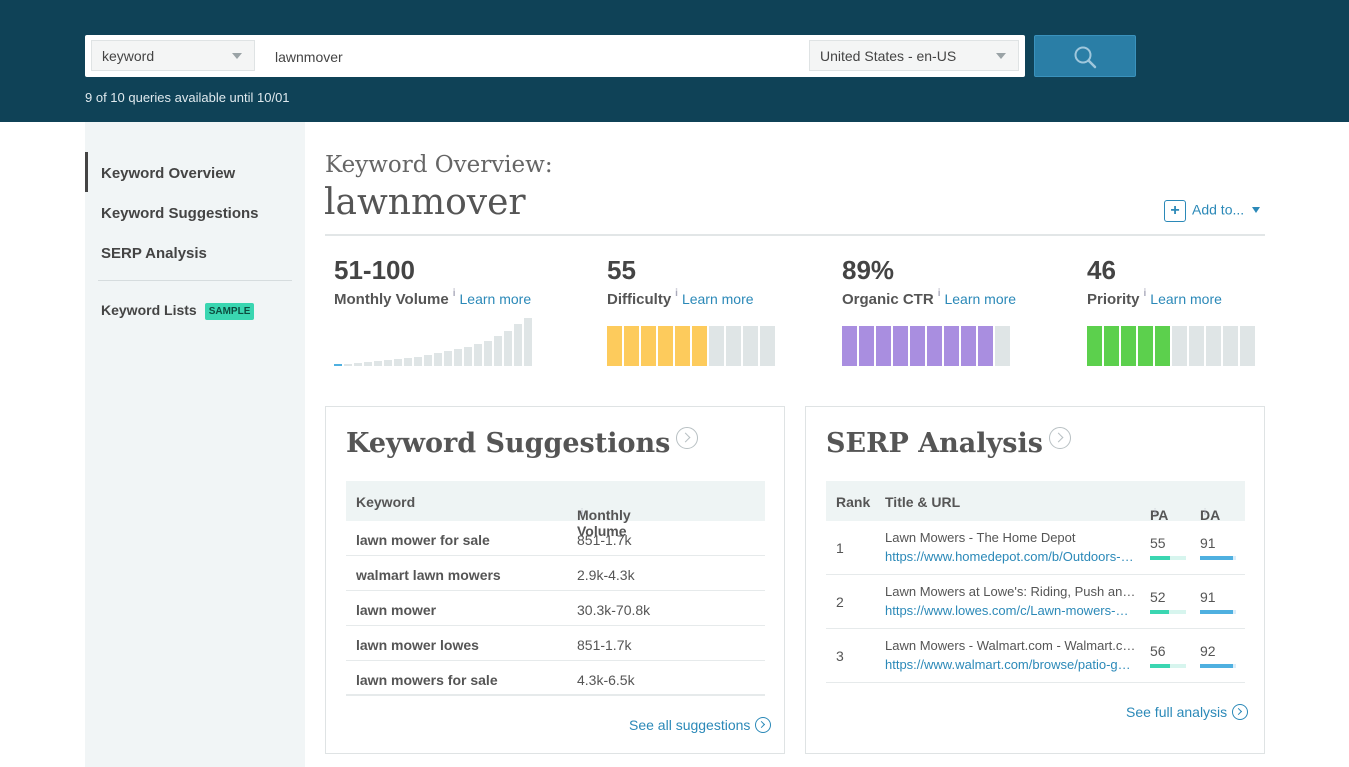 Image resolution: width=1349 pixels, height=767 pixels. What do you see at coordinates (853, 502) in the screenshot?
I see `col-rank: Rank` at bounding box center [853, 502].